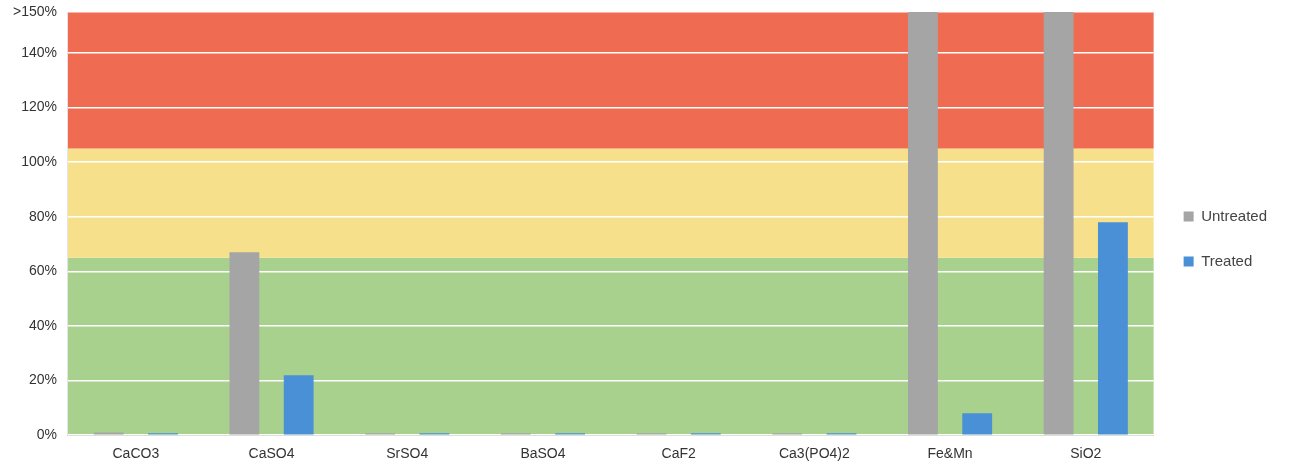 The height and width of the screenshot is (472, 1297). Describe the element at coordinates (42, 324) in the screenshot. I see `y-tick-label: 40%` at that location.